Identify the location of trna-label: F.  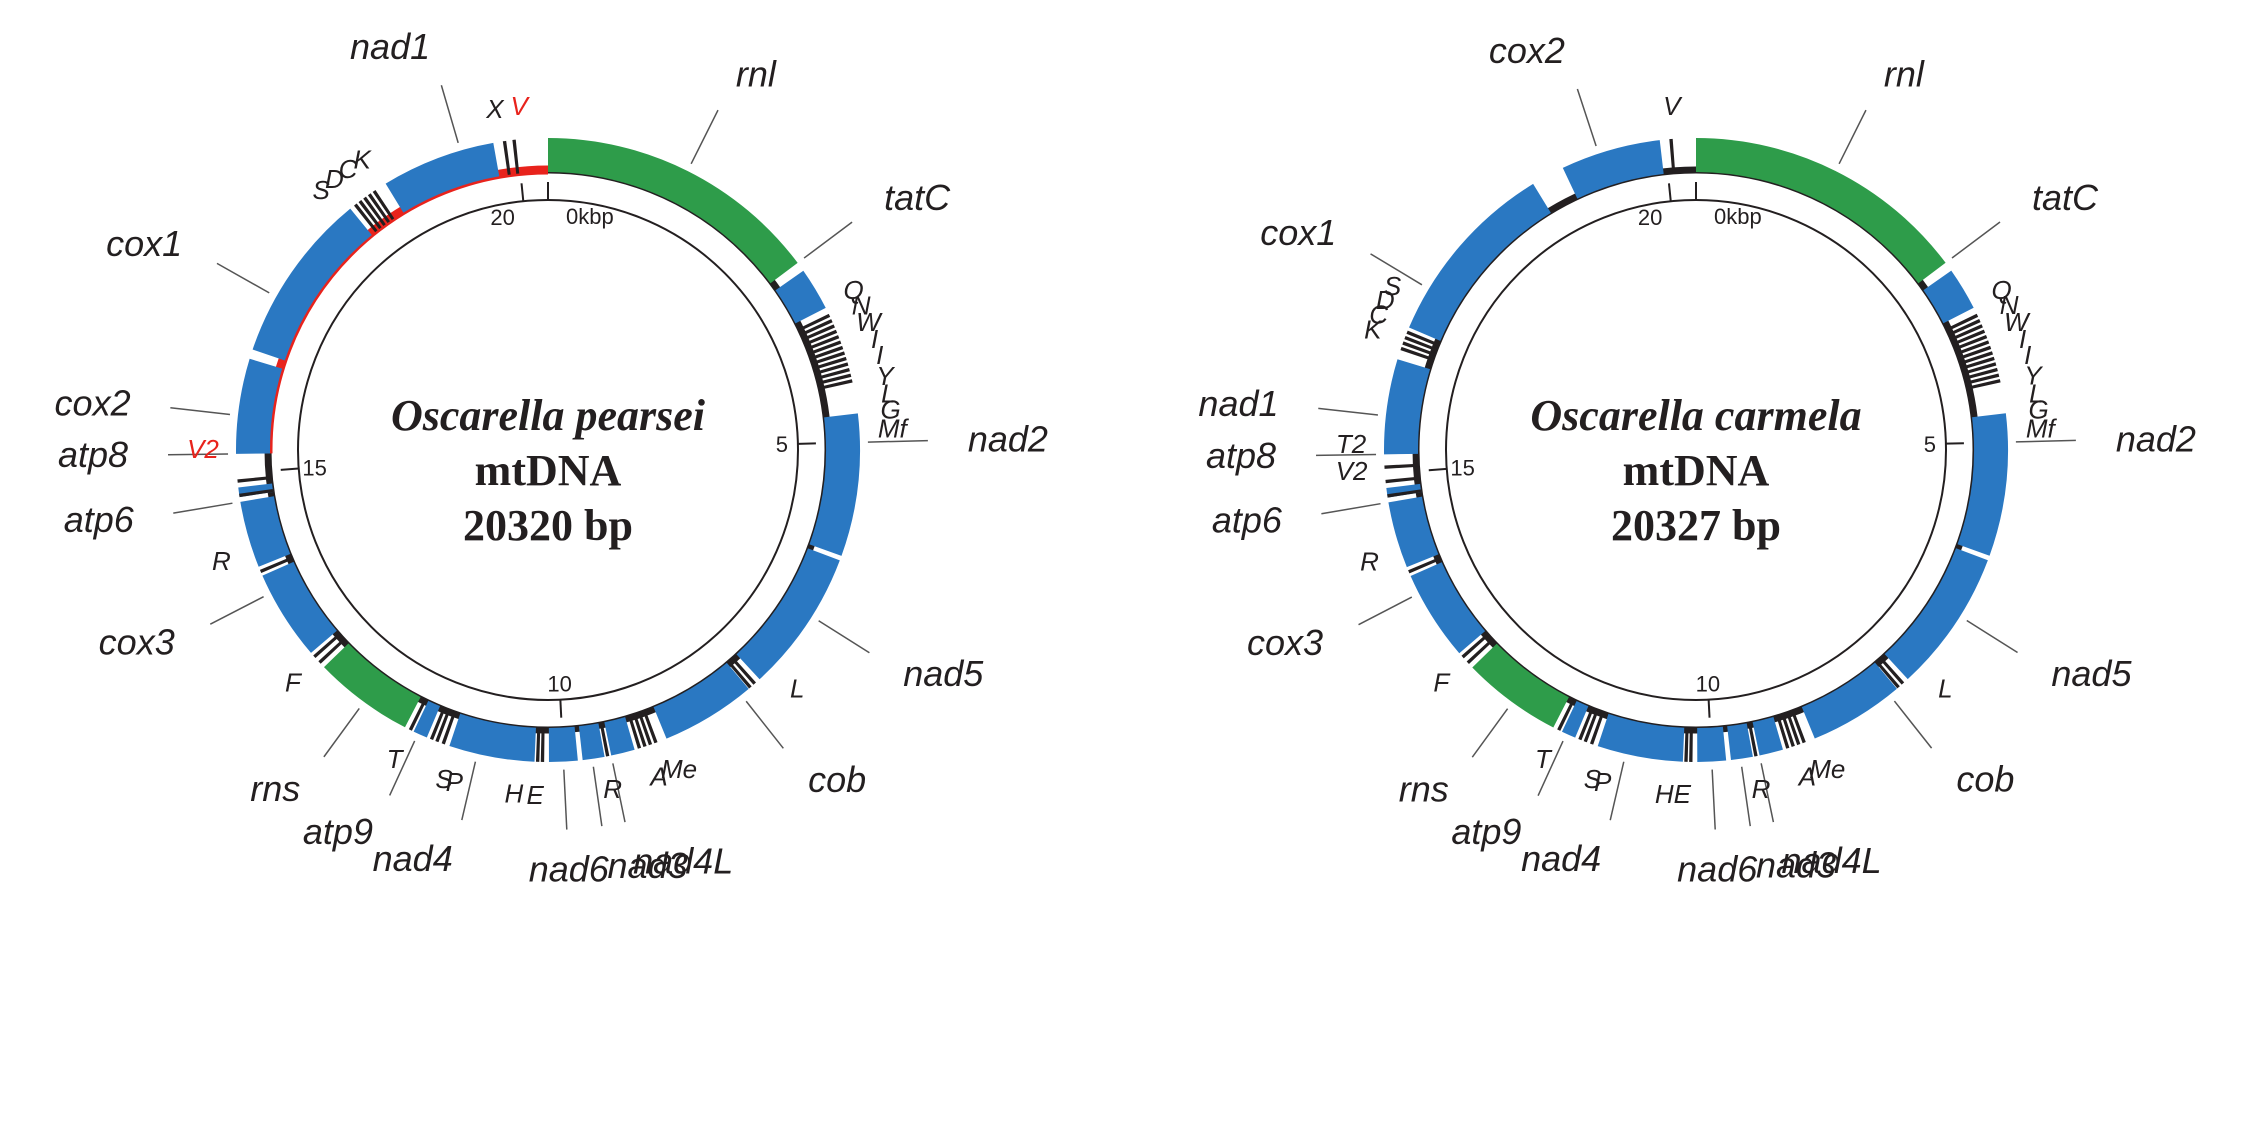
(294, 682).